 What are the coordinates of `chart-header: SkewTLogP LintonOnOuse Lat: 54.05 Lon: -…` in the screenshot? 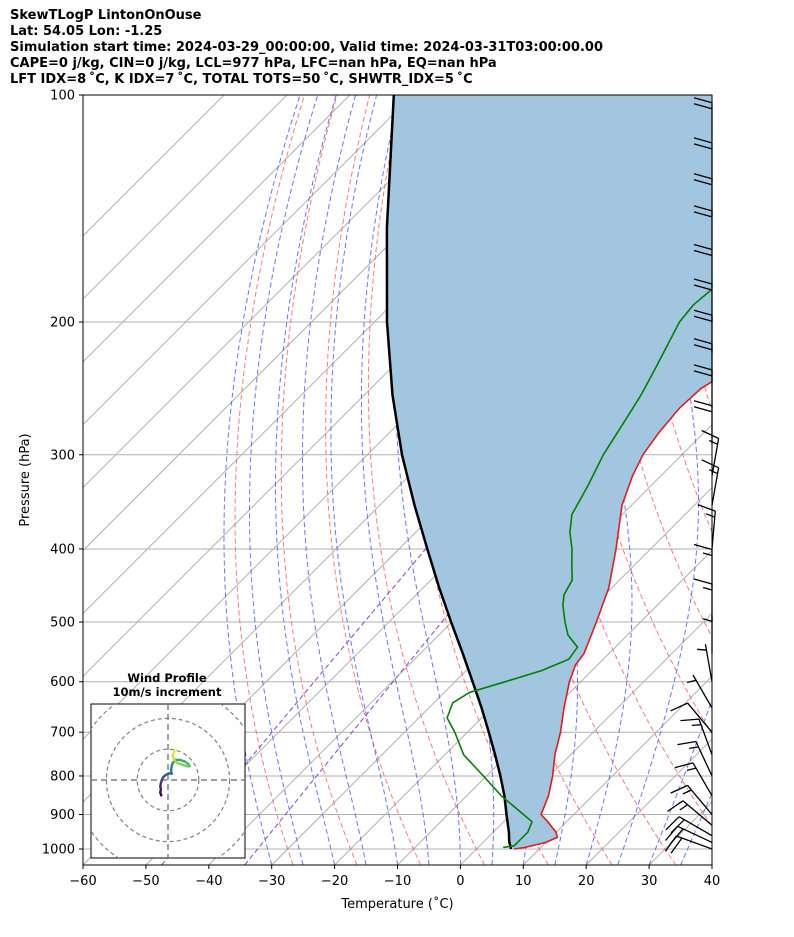 It's located at (306, 48).